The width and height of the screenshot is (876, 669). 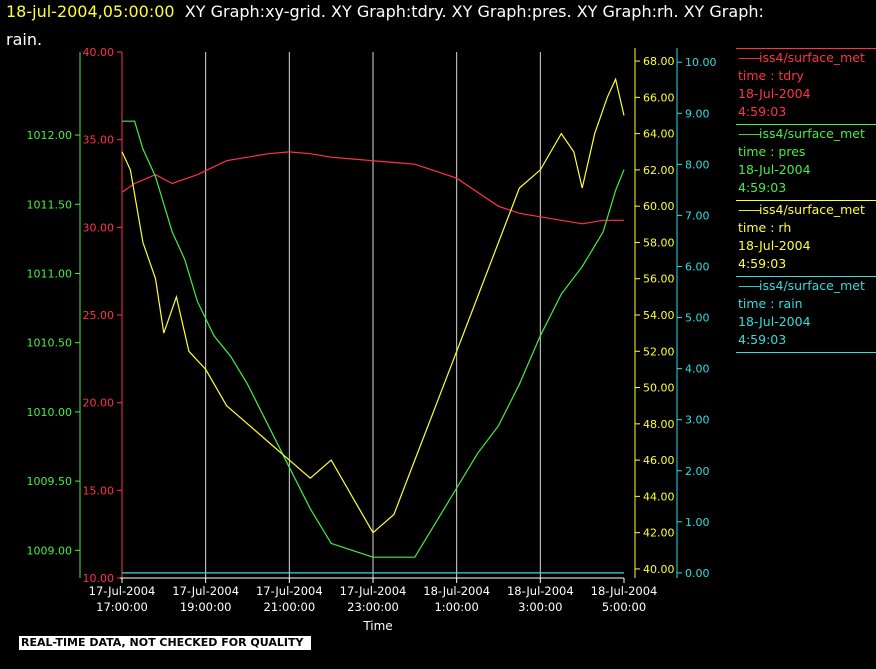 What do you see at coordinates (659, 388) in the screenshot?
I see `rh-axis-tick-label: 50.00` at bounding box center [659, 388].